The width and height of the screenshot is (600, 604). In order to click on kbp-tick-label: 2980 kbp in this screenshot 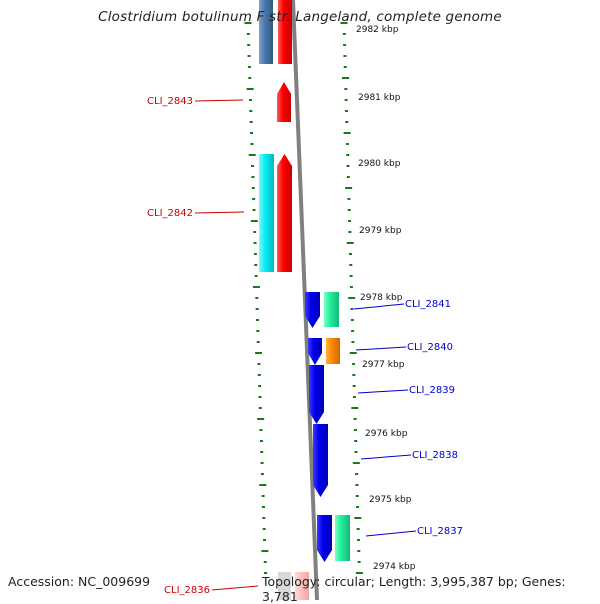, I will do `click(379, 164)`.